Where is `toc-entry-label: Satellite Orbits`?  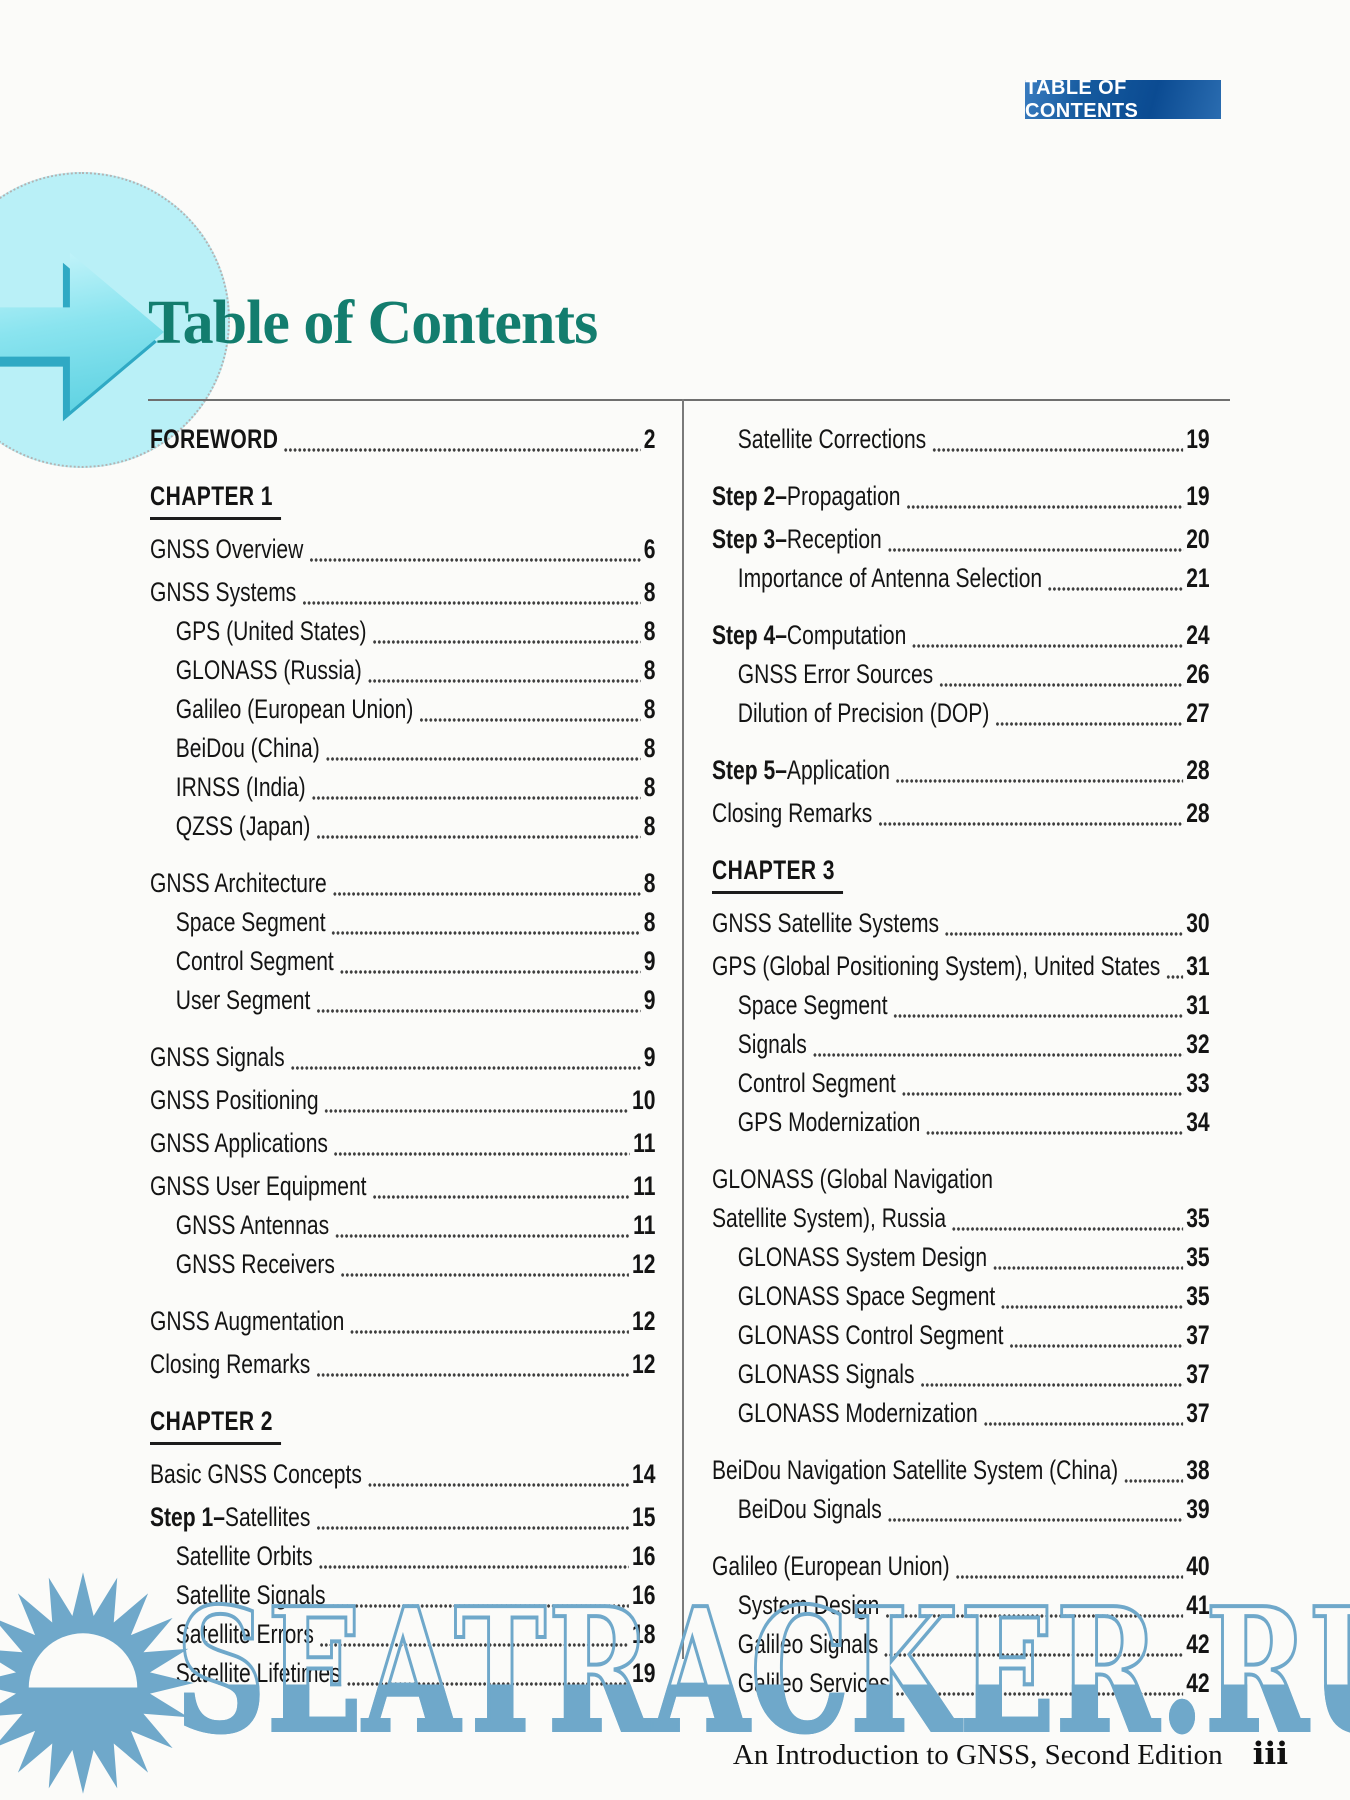
toc-entry-label: Satellite Orbits is located at coordinates (244, 1556).